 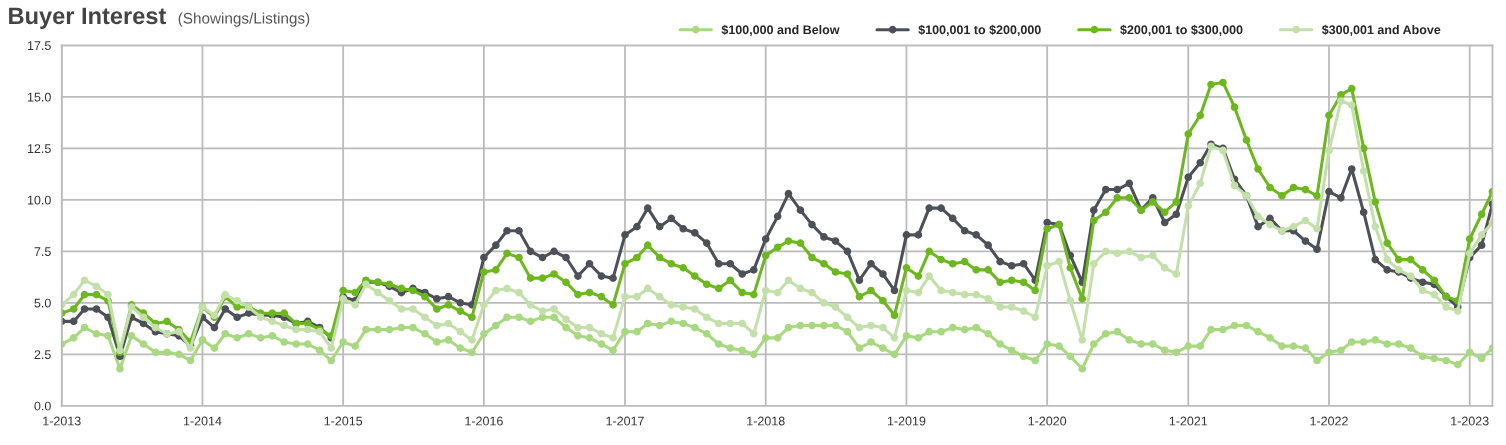 What do you see at coordinates (979, 30) in the screenshot?
I see `legend-label: $100,001 to $200,000` at bounding box center [979, 30].